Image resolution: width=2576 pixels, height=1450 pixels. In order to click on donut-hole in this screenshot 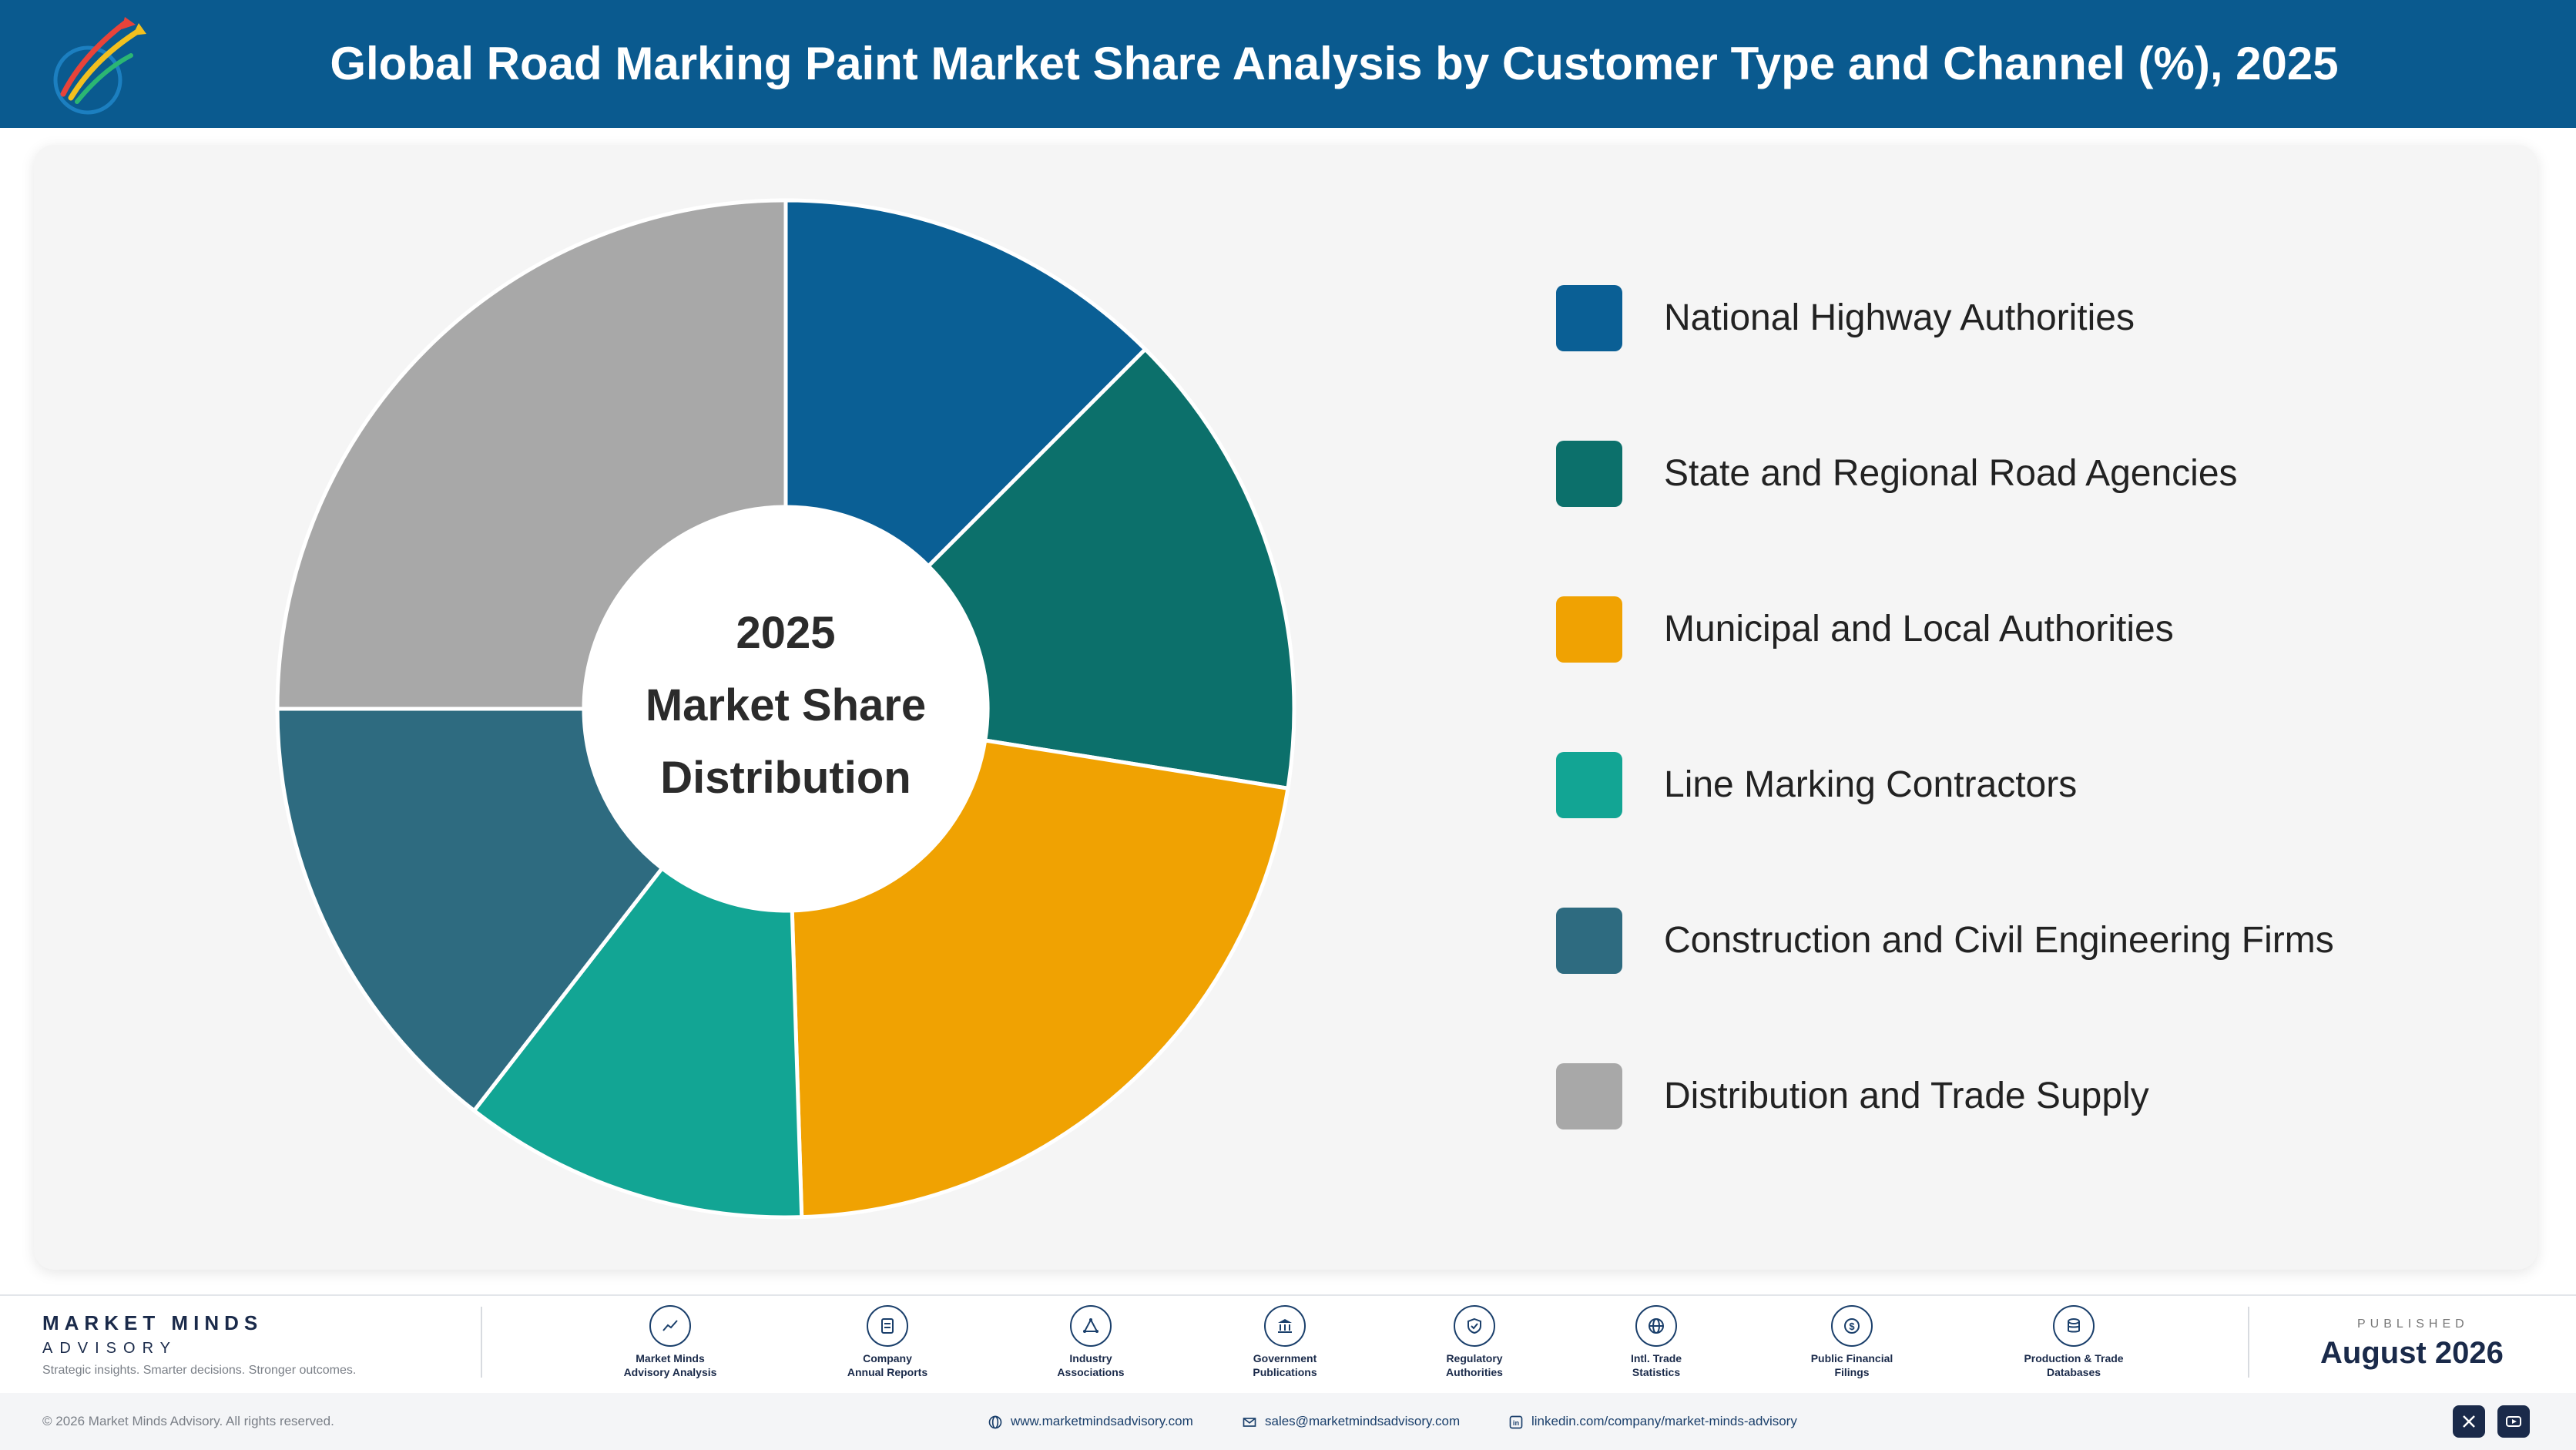, I will do `click(786, 709)`.